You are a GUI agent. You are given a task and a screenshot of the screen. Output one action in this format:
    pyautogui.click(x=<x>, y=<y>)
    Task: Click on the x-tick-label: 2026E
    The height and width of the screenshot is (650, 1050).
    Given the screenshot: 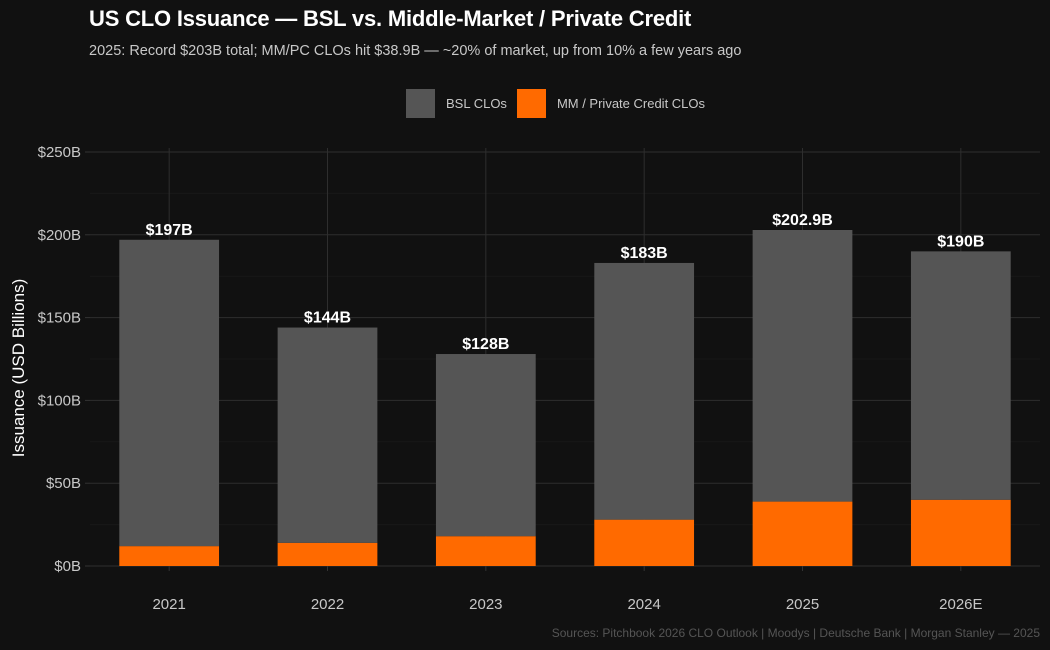 What is the action you would take?
    pyautogui.click(x=960, y=604)
    